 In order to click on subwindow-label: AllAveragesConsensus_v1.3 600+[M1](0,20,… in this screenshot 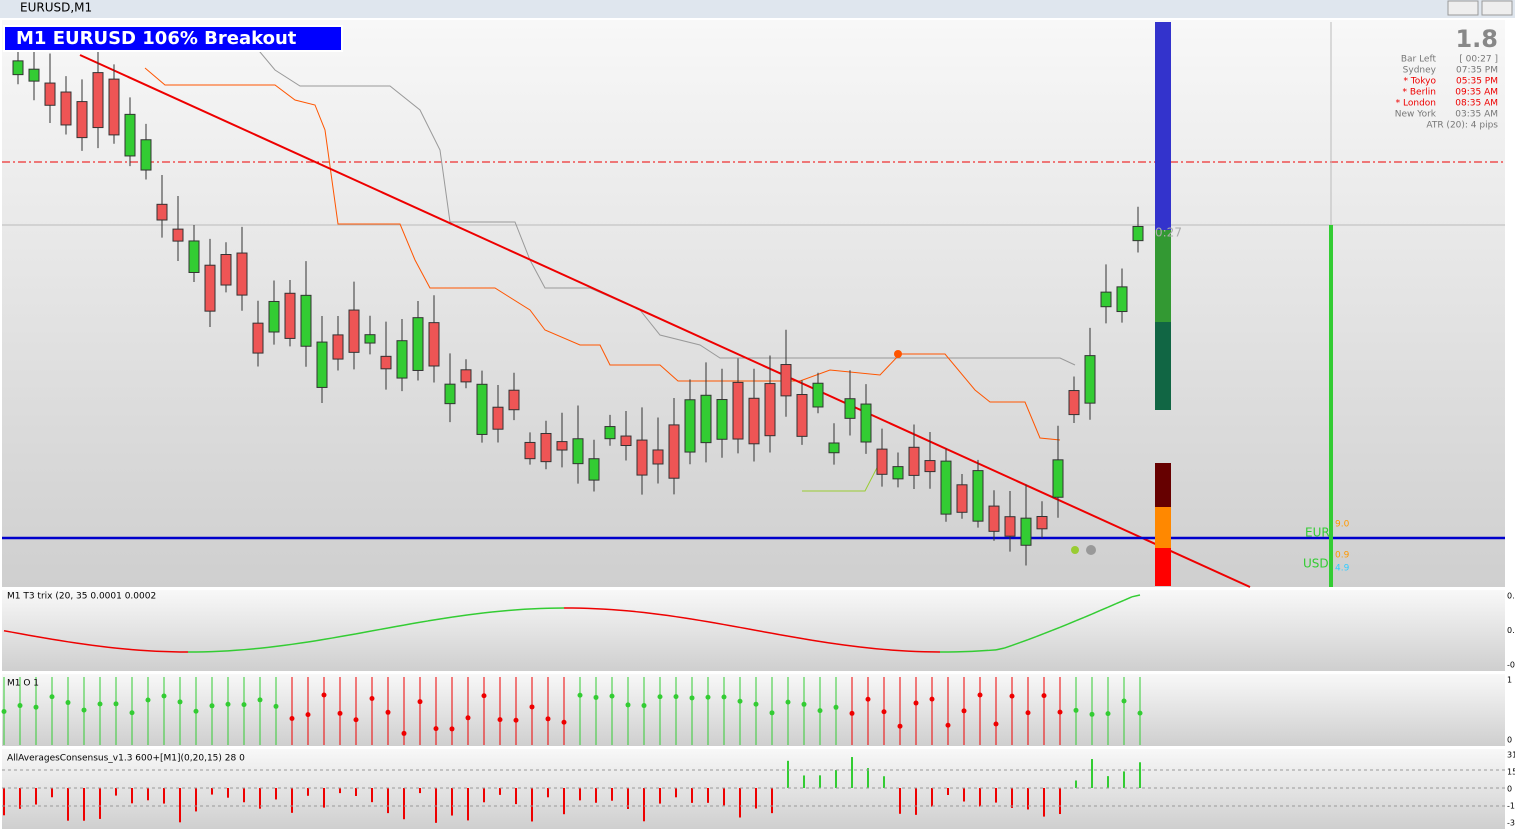, I will do `click(126, 759)`.